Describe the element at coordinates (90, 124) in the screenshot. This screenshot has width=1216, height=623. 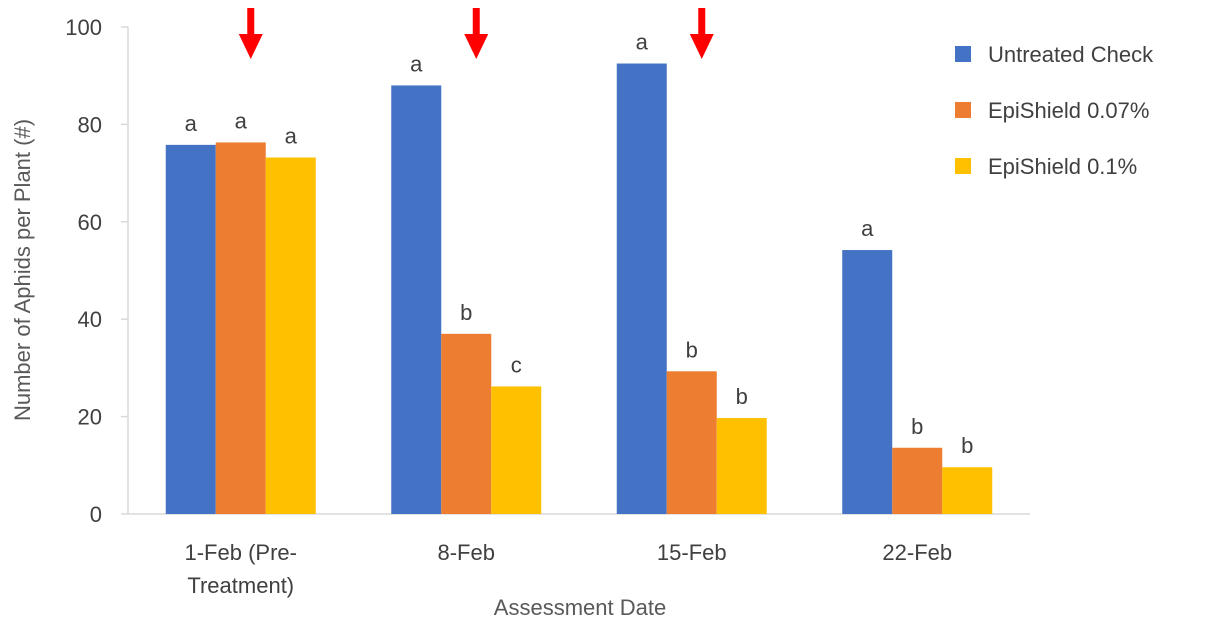
I see `y-tick-label: 80` at that location.